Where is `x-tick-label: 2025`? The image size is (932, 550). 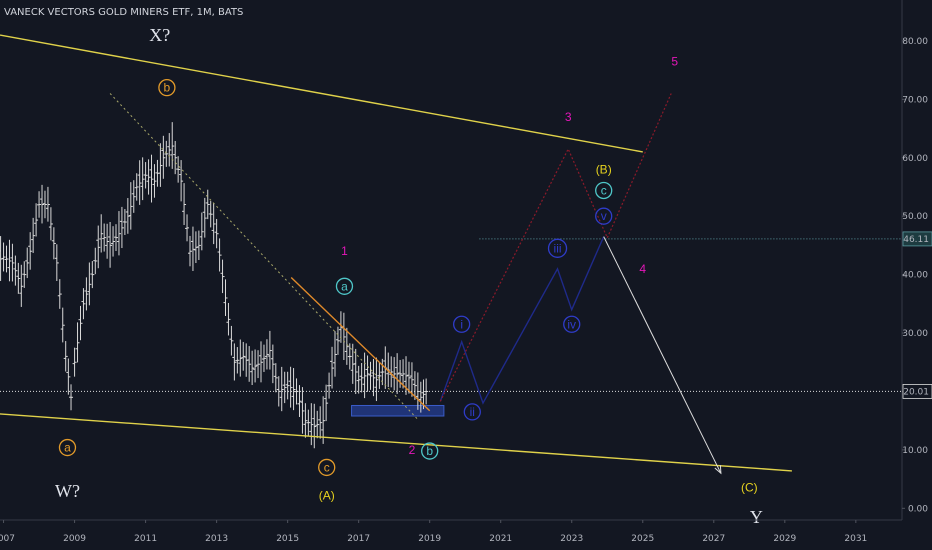
x-tick-label: 2025 is located at coordinates (642, 539).